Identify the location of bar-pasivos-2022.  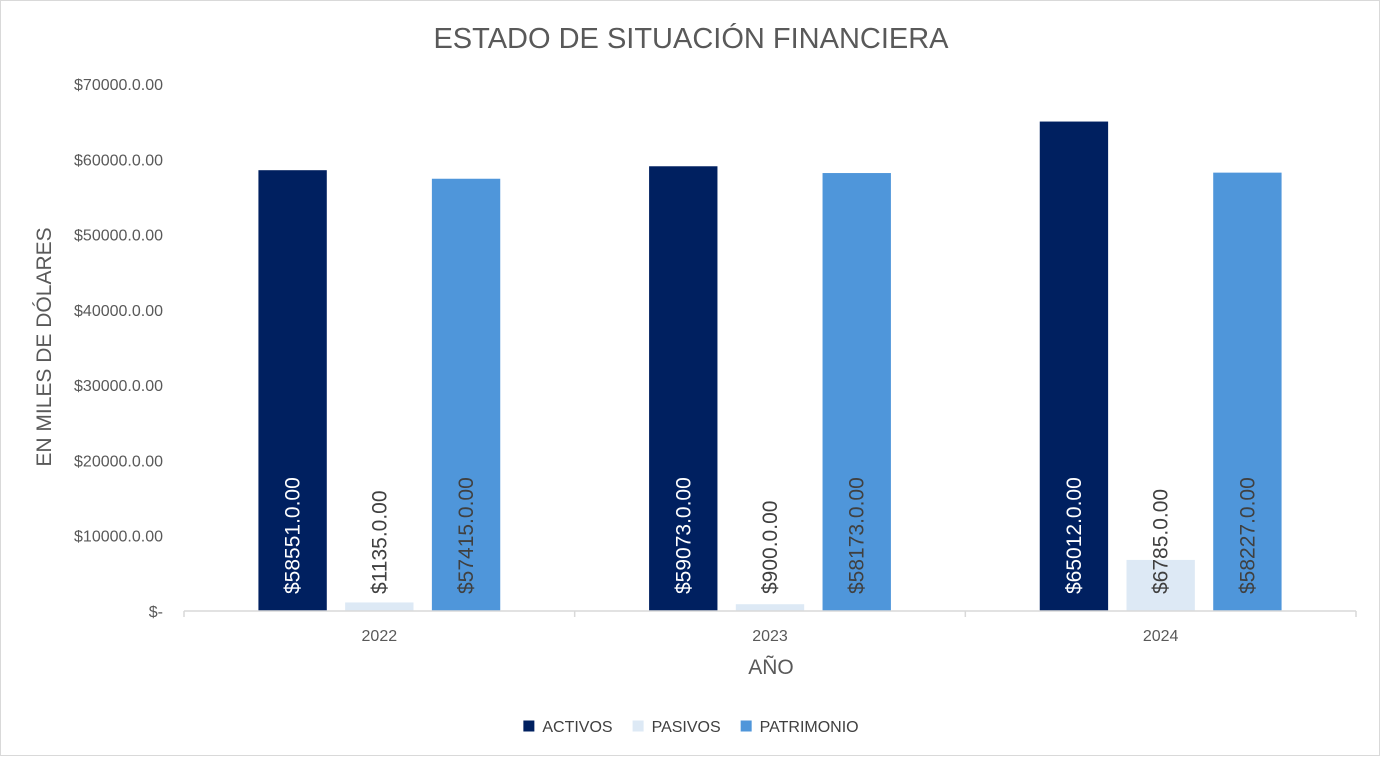
(379, 606).